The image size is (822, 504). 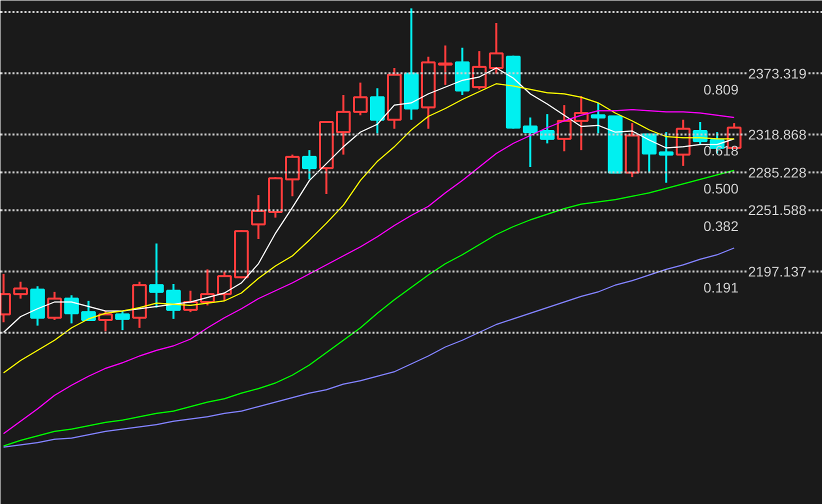 What do you see at coordinates (777, 271) in the screenshot?
I see `y-tick-label: 2197.137` at bounding box center [777, 271].